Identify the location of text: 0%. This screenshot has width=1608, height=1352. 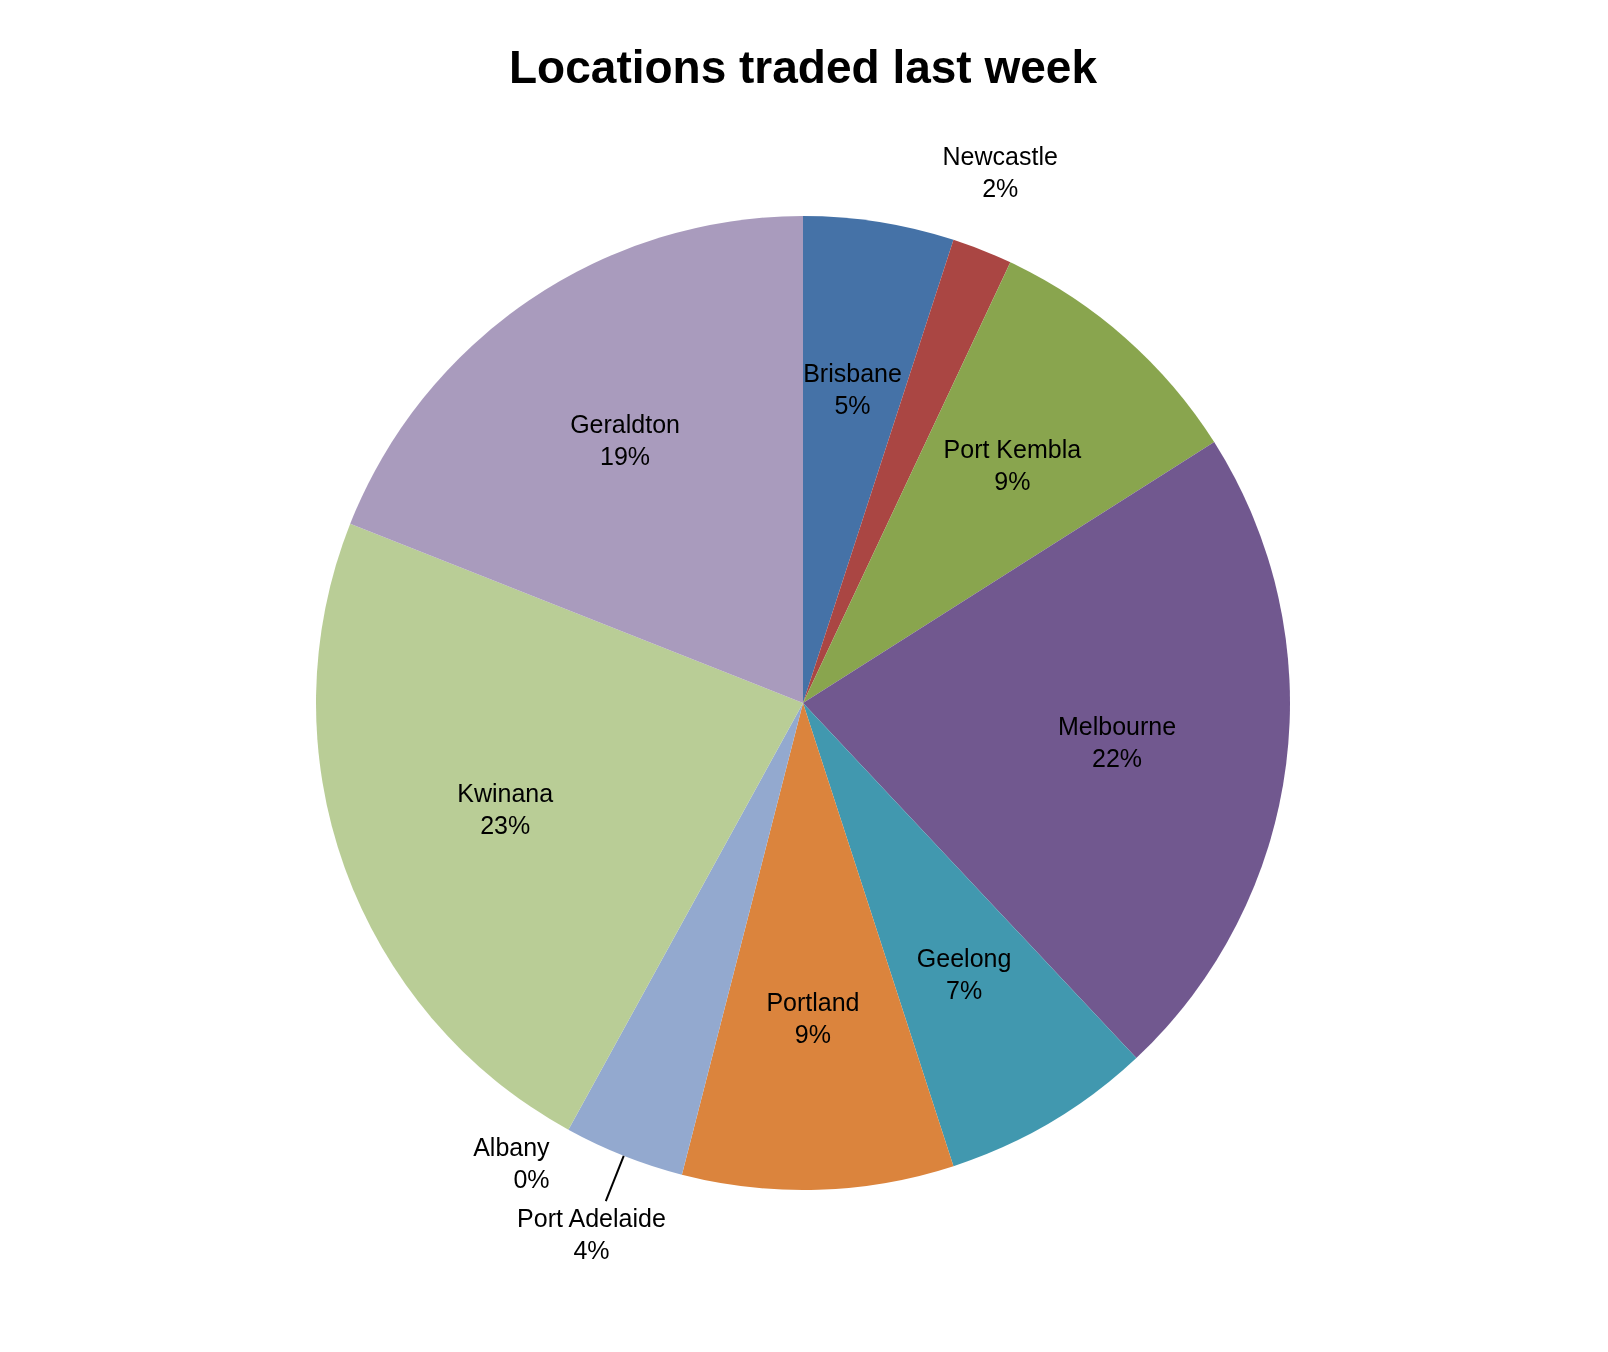
(531, 1178).